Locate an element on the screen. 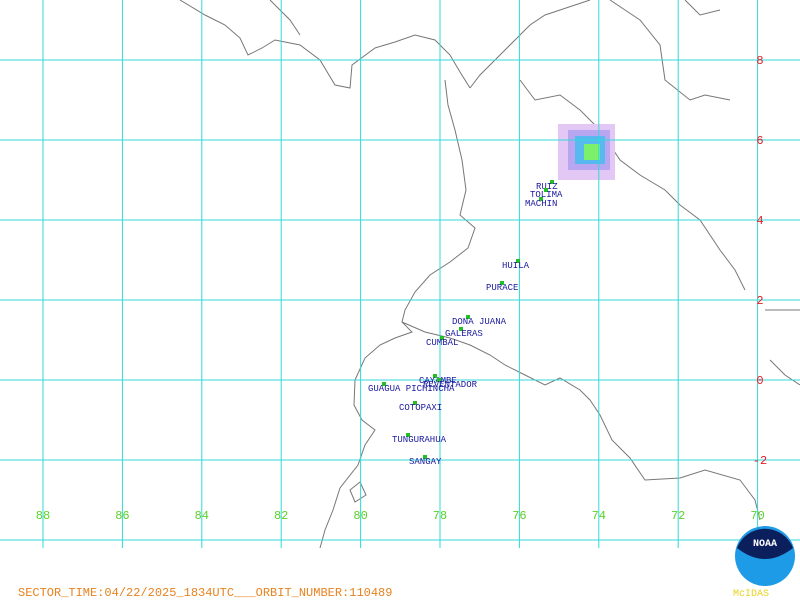 The width and height of the screenshot is (800, 600). latitude-label: 0 is located at coordinates (759, 381).